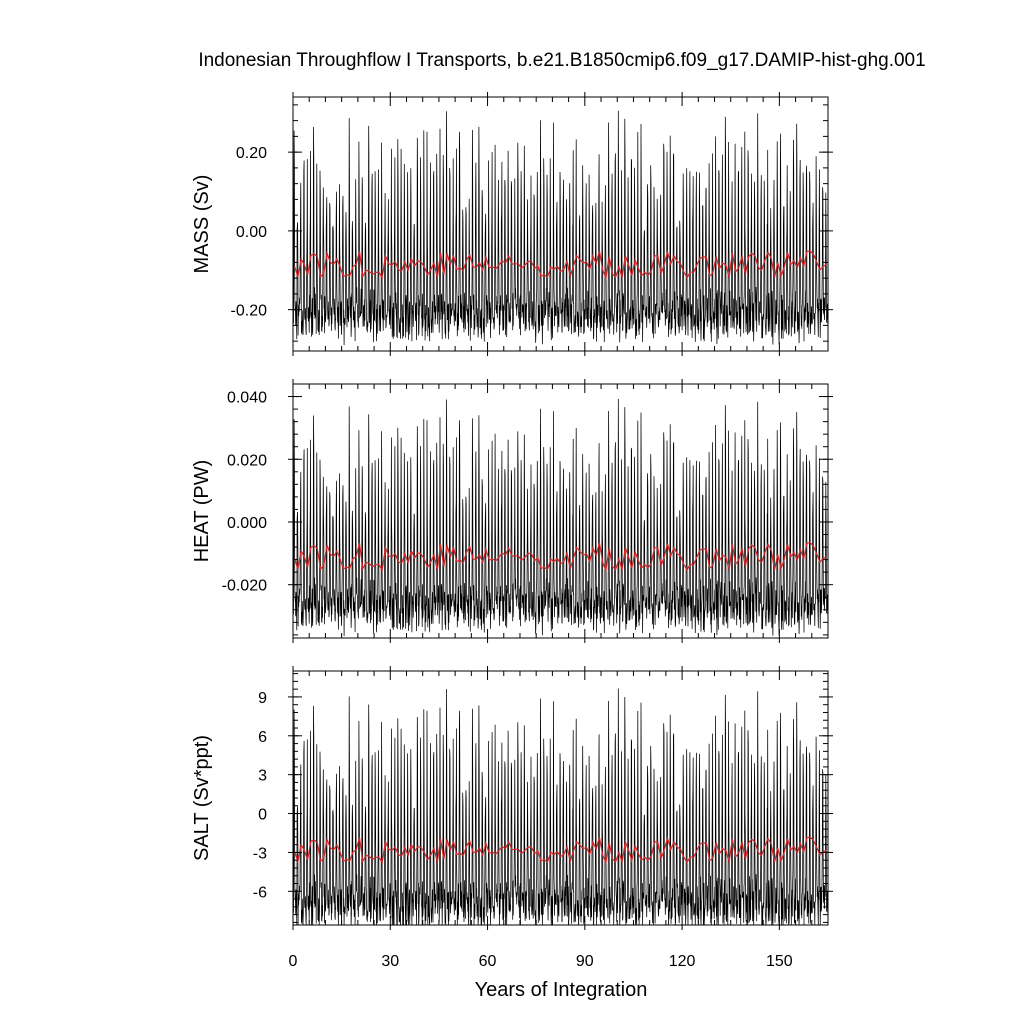 The width and height of the screenshot is (1024, 1024). What do you see at coordinates (260, 892) in the screenshot?
I see `y-tick-label: -6` at bounding box center [260, 892].